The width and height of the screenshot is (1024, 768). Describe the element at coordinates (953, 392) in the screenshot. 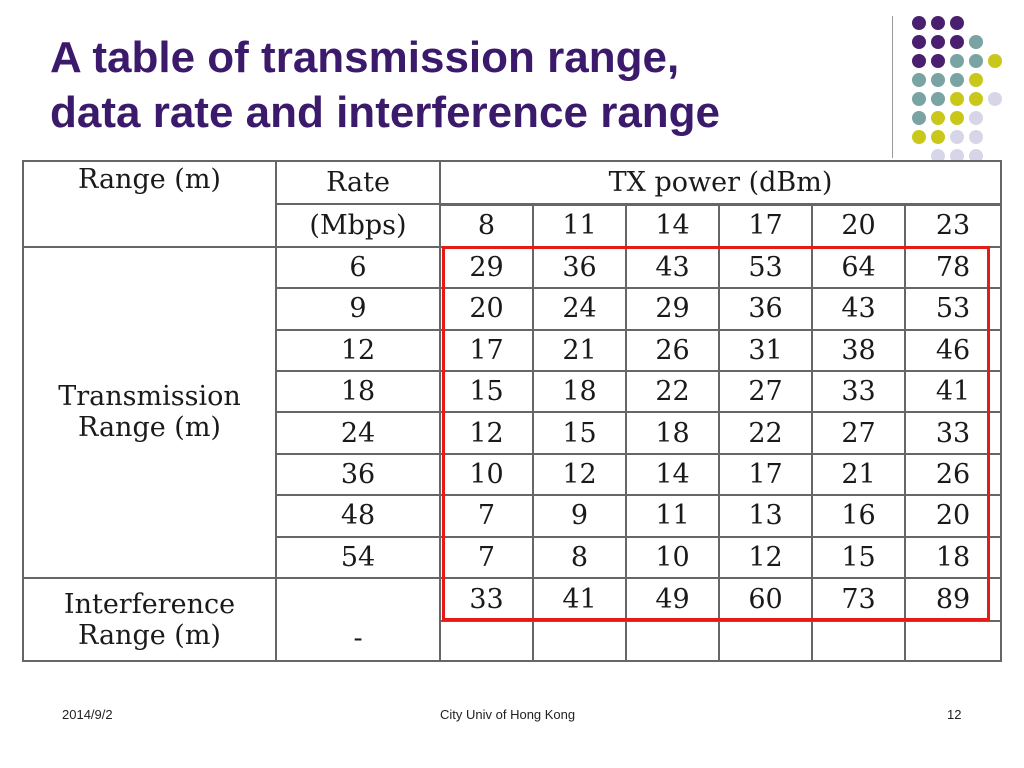

I see `range-cell: 41` at that location.